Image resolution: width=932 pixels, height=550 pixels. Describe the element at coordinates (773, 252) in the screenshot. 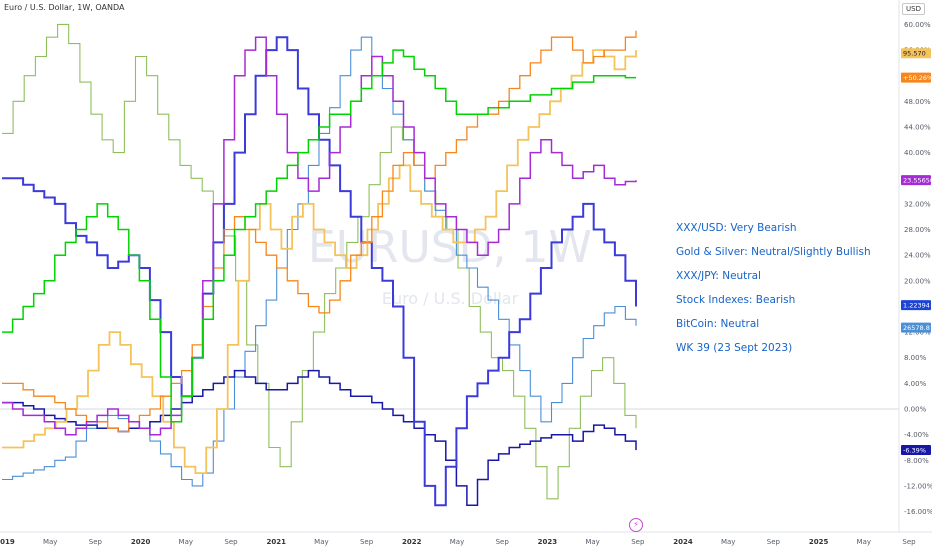

I see `note-gold-silver: Gold & Silver: Neutral/Slightly Bullish` at that location.